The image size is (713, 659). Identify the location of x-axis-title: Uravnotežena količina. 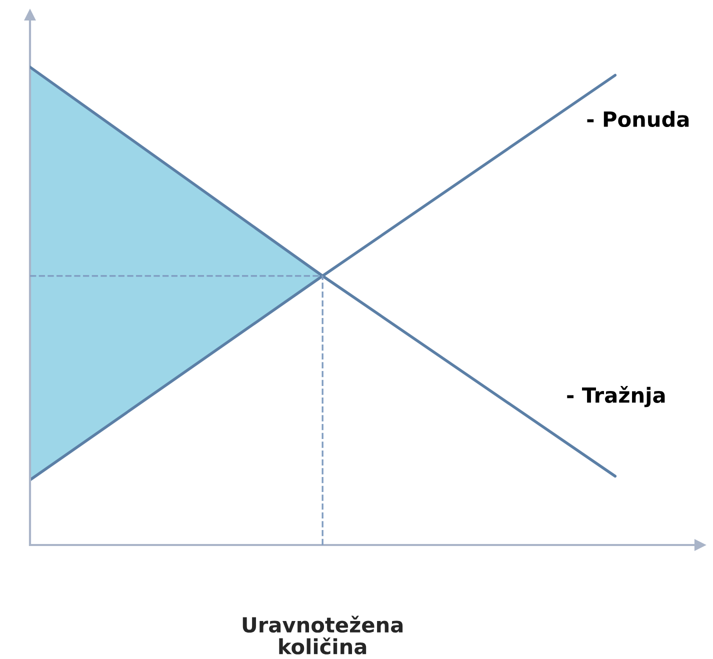
(322, 635).